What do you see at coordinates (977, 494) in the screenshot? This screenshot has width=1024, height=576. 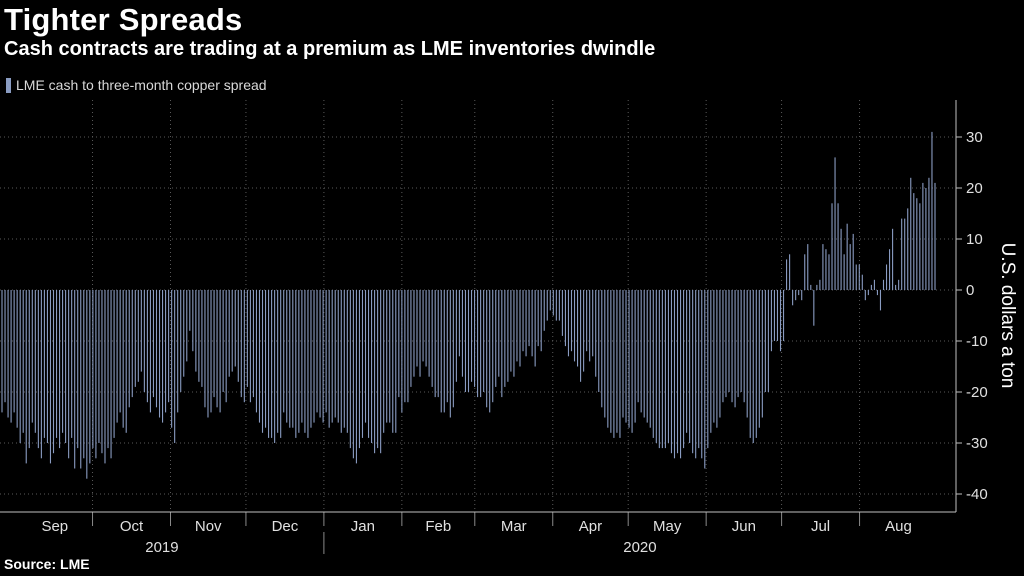 I see `y-tick-label: -40` at bounding box center [977, 494].